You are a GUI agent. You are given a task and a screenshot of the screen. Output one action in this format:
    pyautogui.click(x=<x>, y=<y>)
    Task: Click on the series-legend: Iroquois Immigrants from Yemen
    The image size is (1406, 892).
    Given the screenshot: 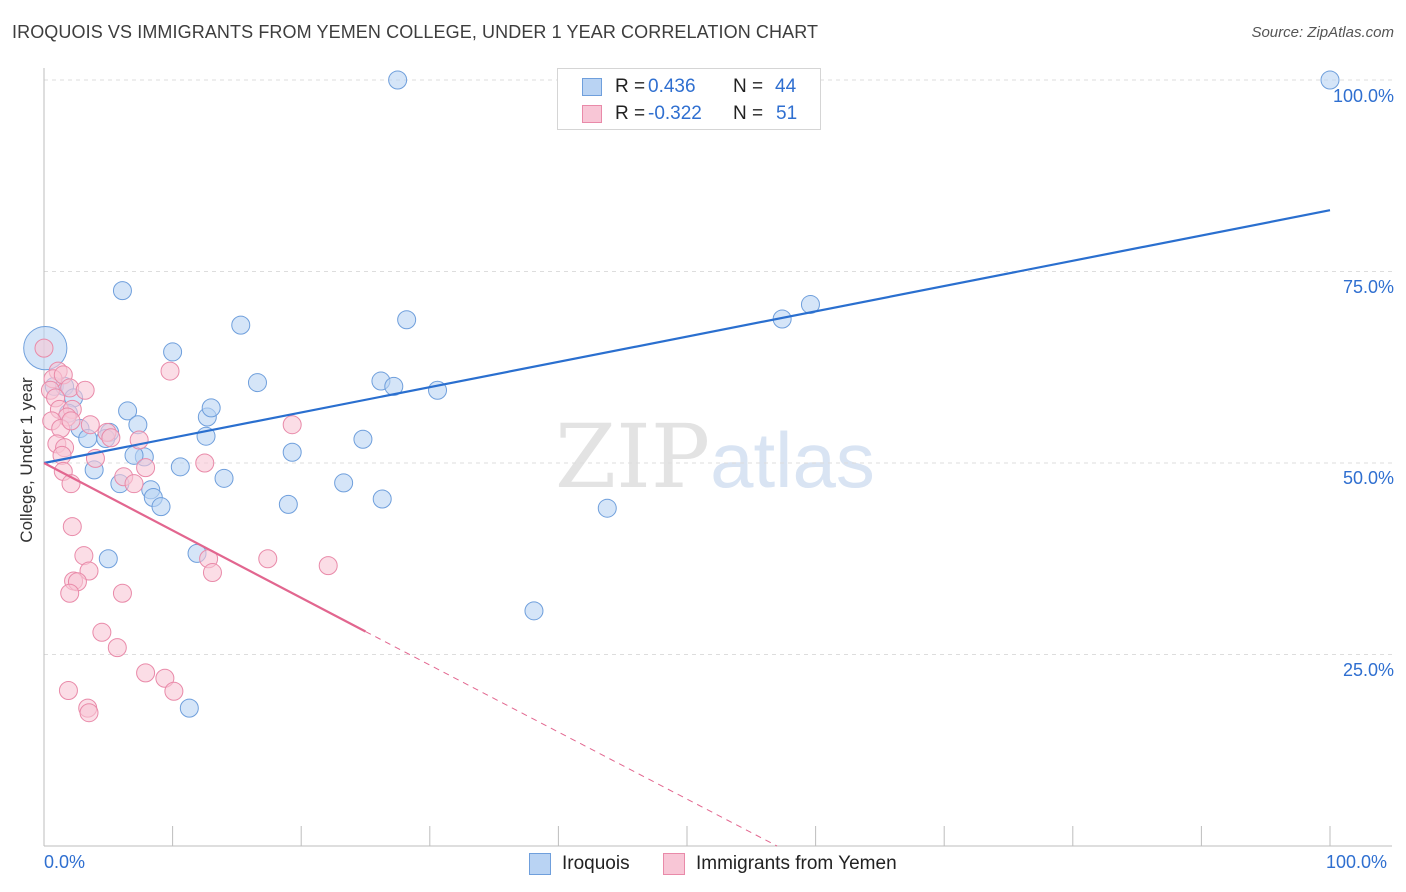 What is the action you would take?
    pyautogui.click(x=703, y=865)
    